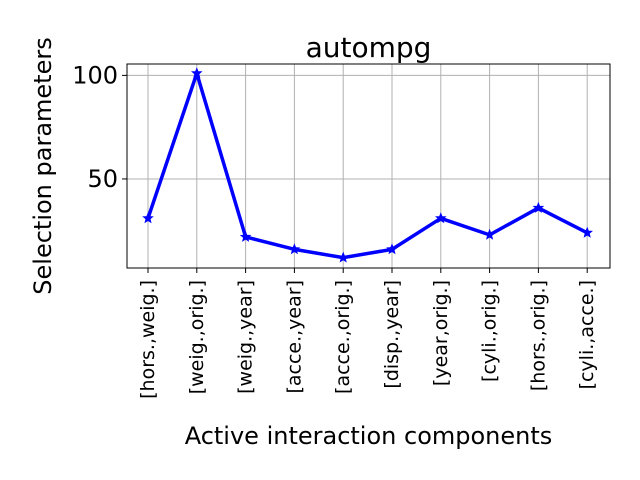  What do you see at coordinates (392, 334) in the screenshot?
I see `x-tick-label: [disp.,year]` at bounding box center [392, 334].